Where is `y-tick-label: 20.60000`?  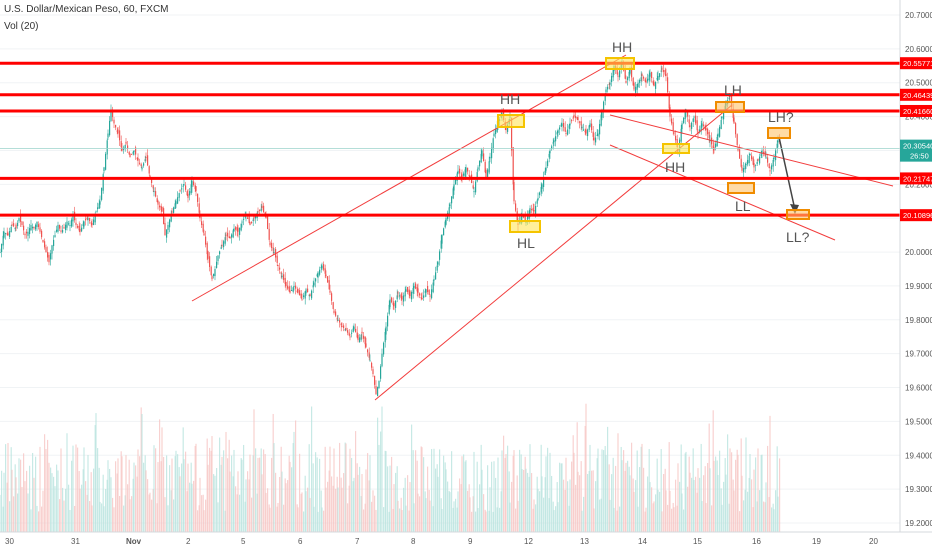 y-tick-label: 20.60000 is located at coordinates (918, 49).